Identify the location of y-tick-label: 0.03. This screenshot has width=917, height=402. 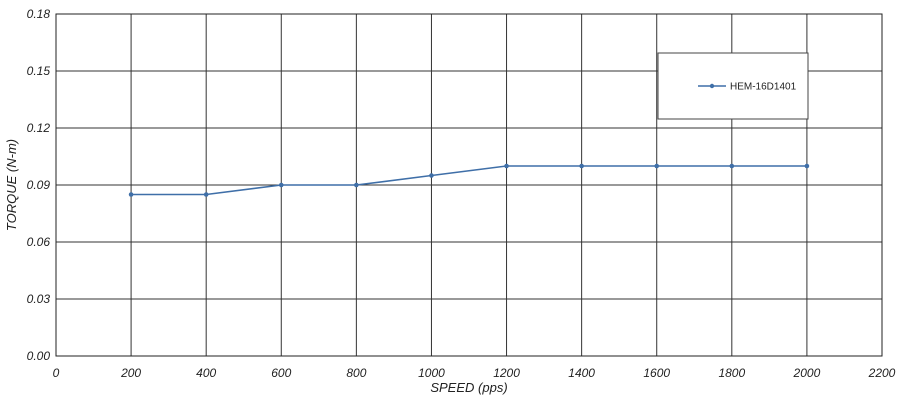
(39, 299).